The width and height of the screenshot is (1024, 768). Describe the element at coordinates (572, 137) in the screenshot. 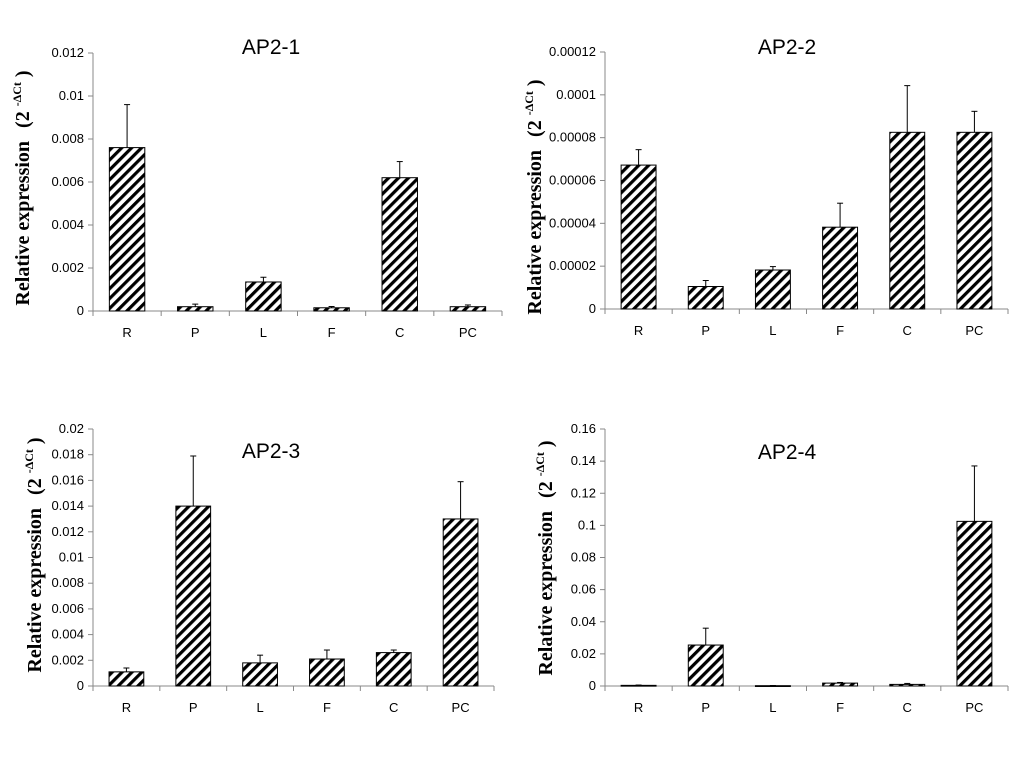

I see `y-tick-label: 0.00008` at that location.